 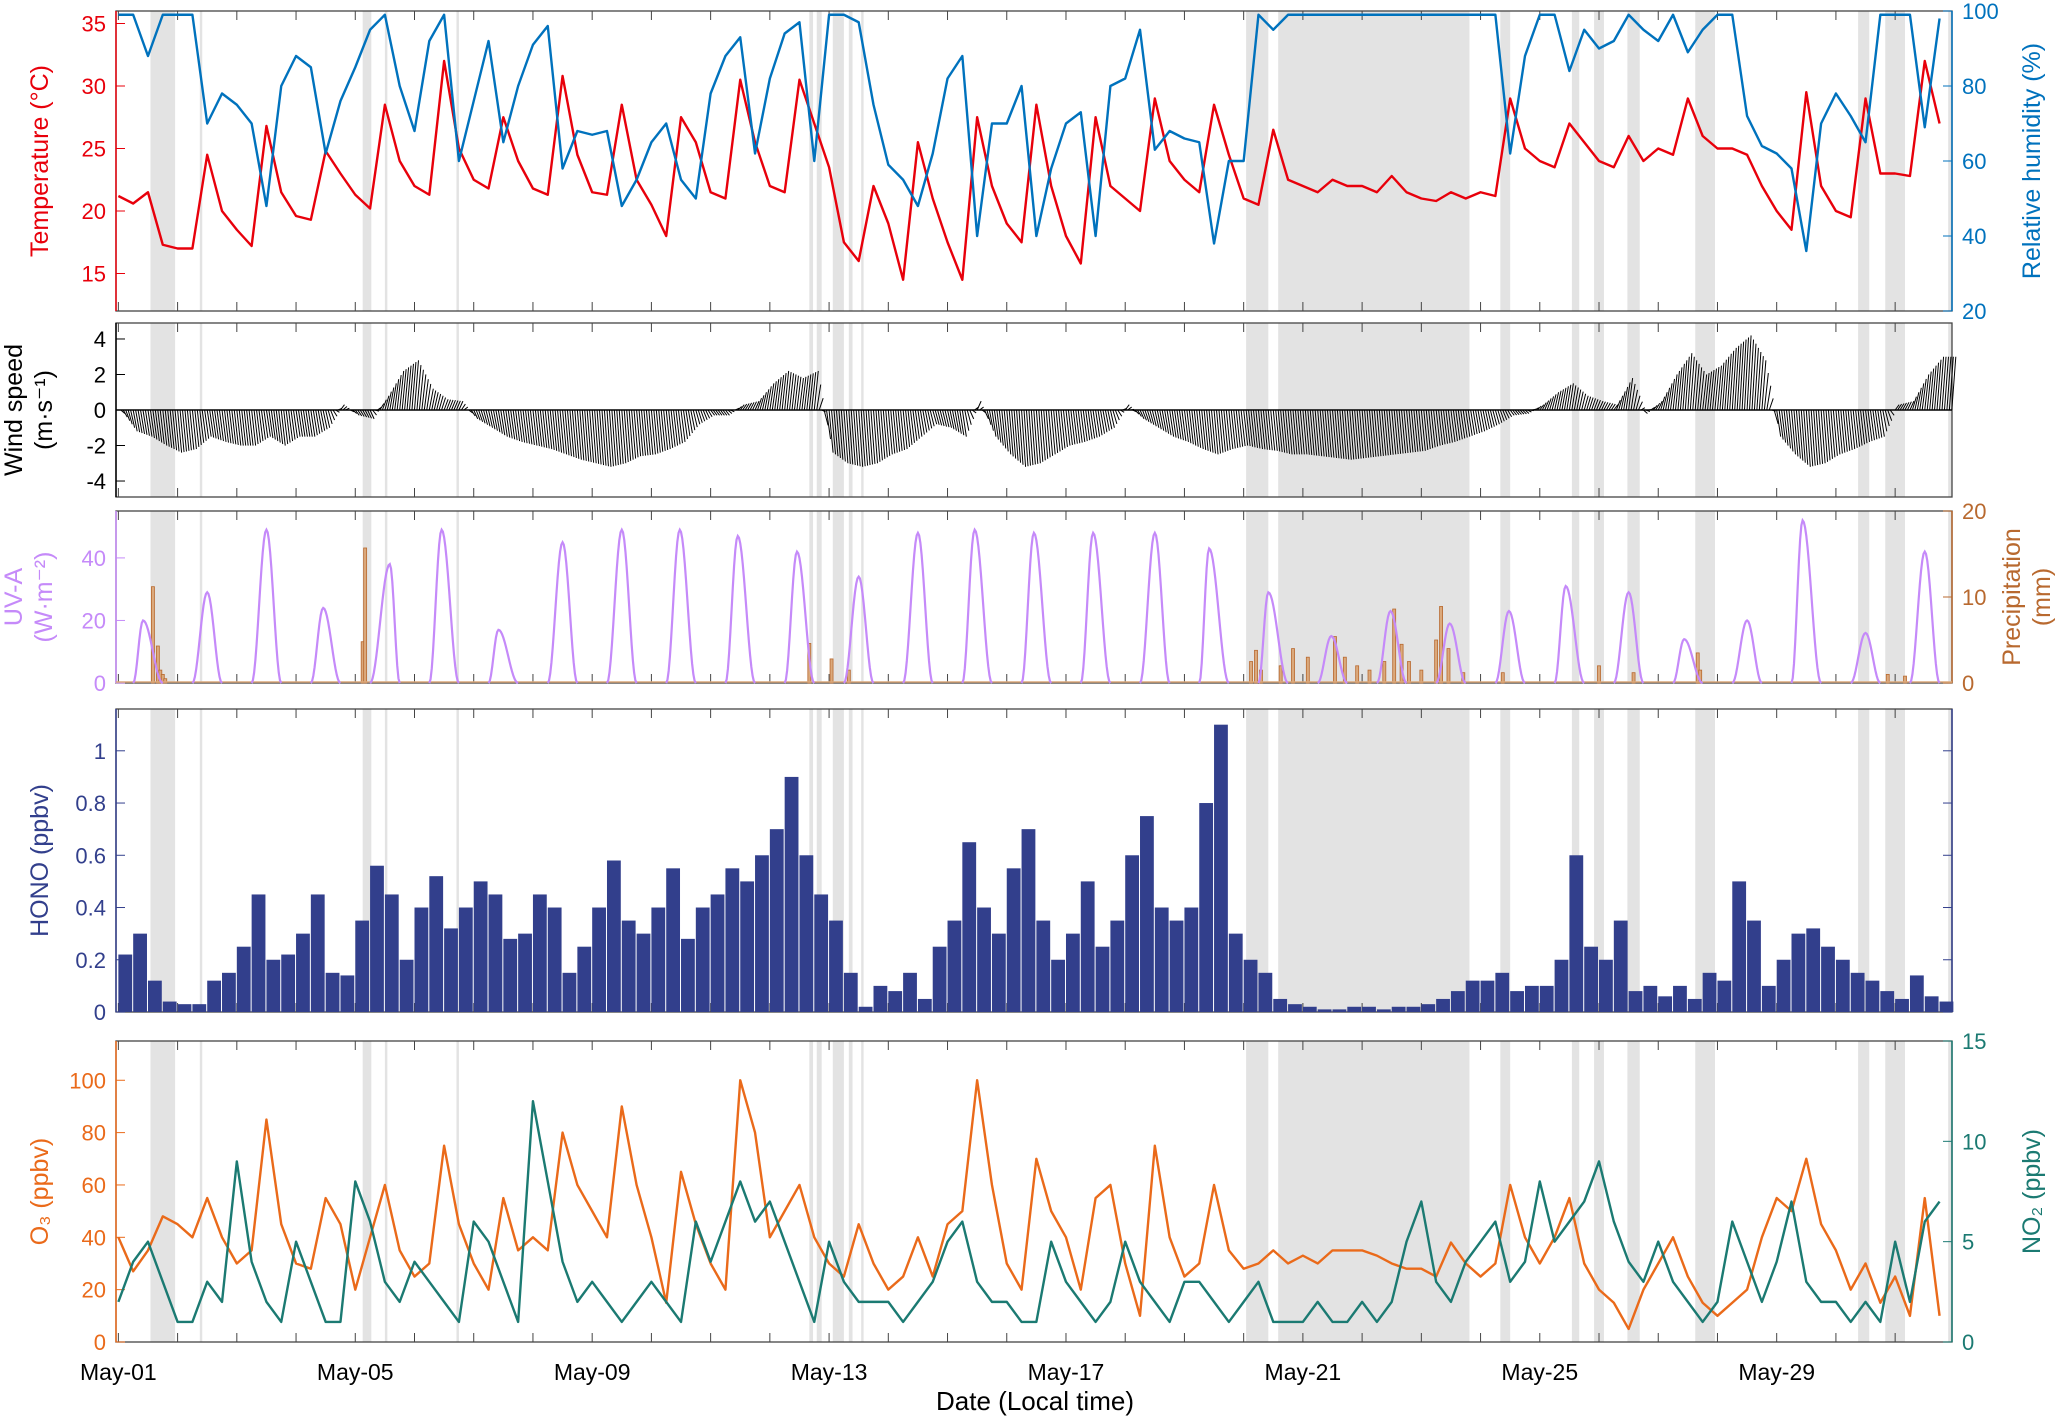 What do you see at coordinates (118, 1372) in the screenshot?
I see `x-tick-label: May-01` at bounding box center [118, 1372].